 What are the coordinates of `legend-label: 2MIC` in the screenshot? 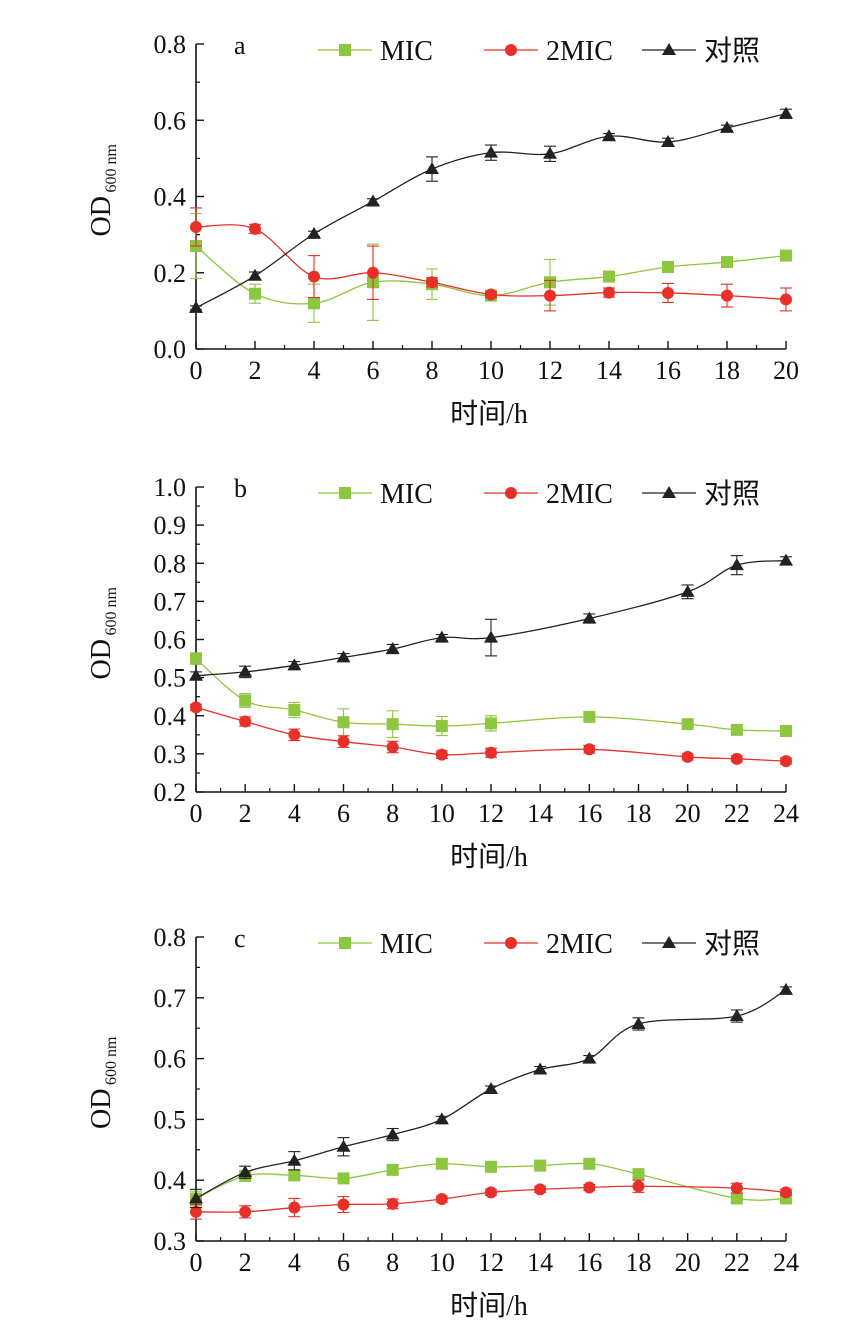 It's located at (579, 944).